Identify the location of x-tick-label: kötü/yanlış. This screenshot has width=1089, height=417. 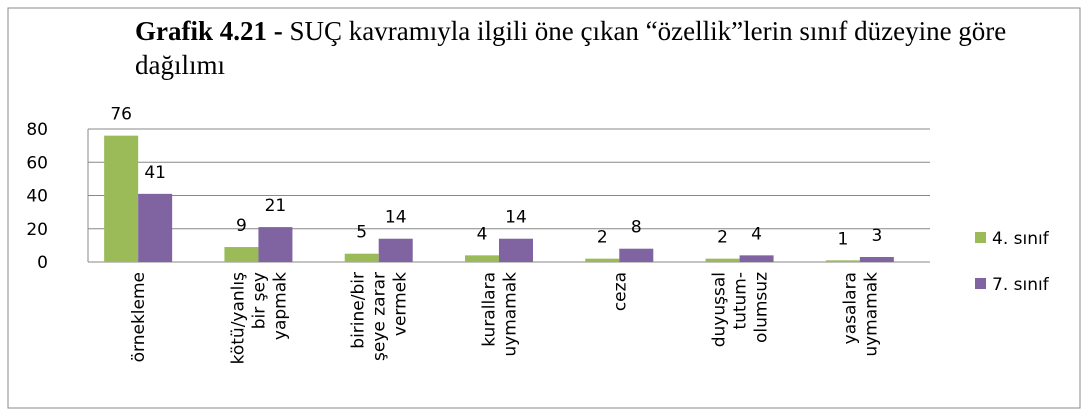
(238, 318).